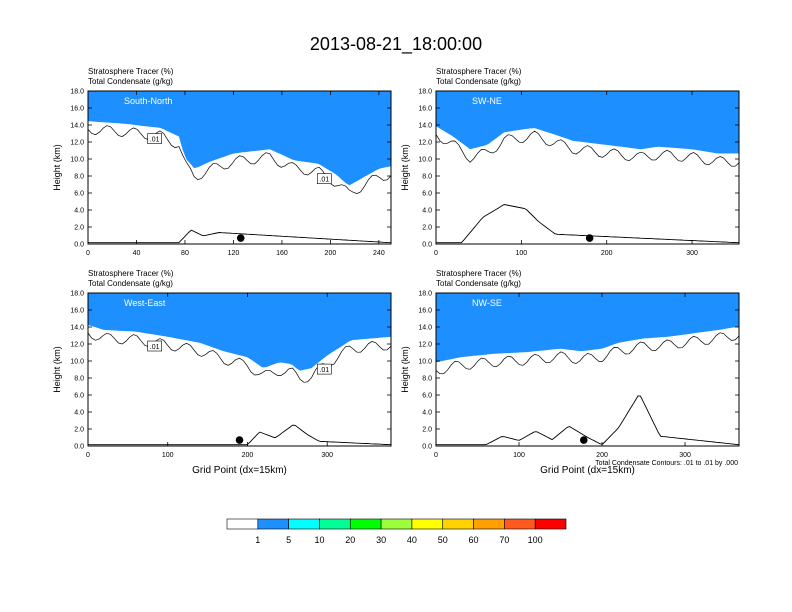 The width and height of the screenshot is (792, 612). Describe the element at coordinates (234, 253) in the screenshot. I see `x-tick-label: 120` at that location.